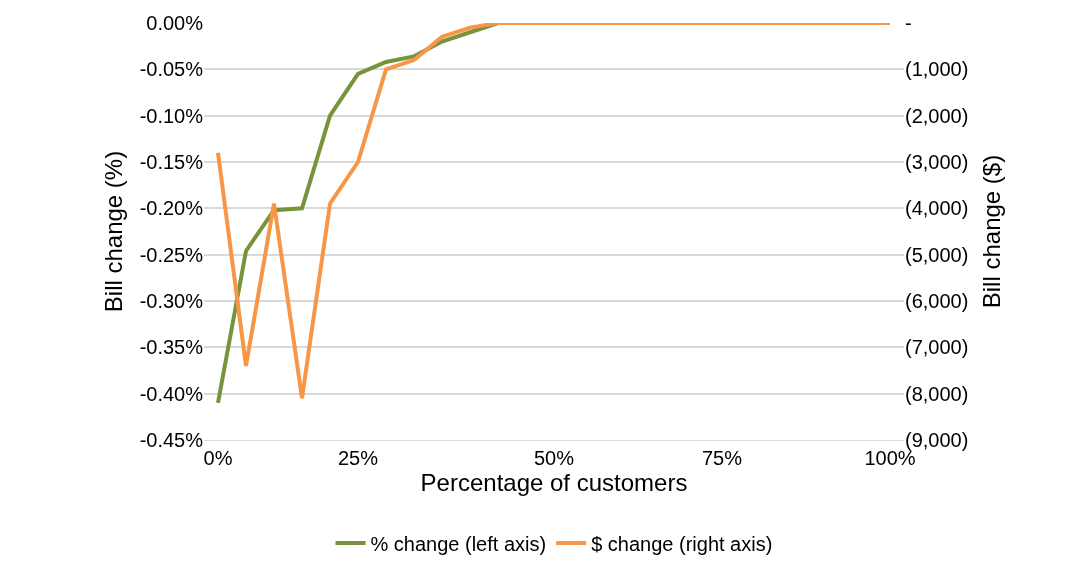  Describe the element at coordinates (171, 393) in the screenshot. I see `y-tick-label: -0.40%` at that location.